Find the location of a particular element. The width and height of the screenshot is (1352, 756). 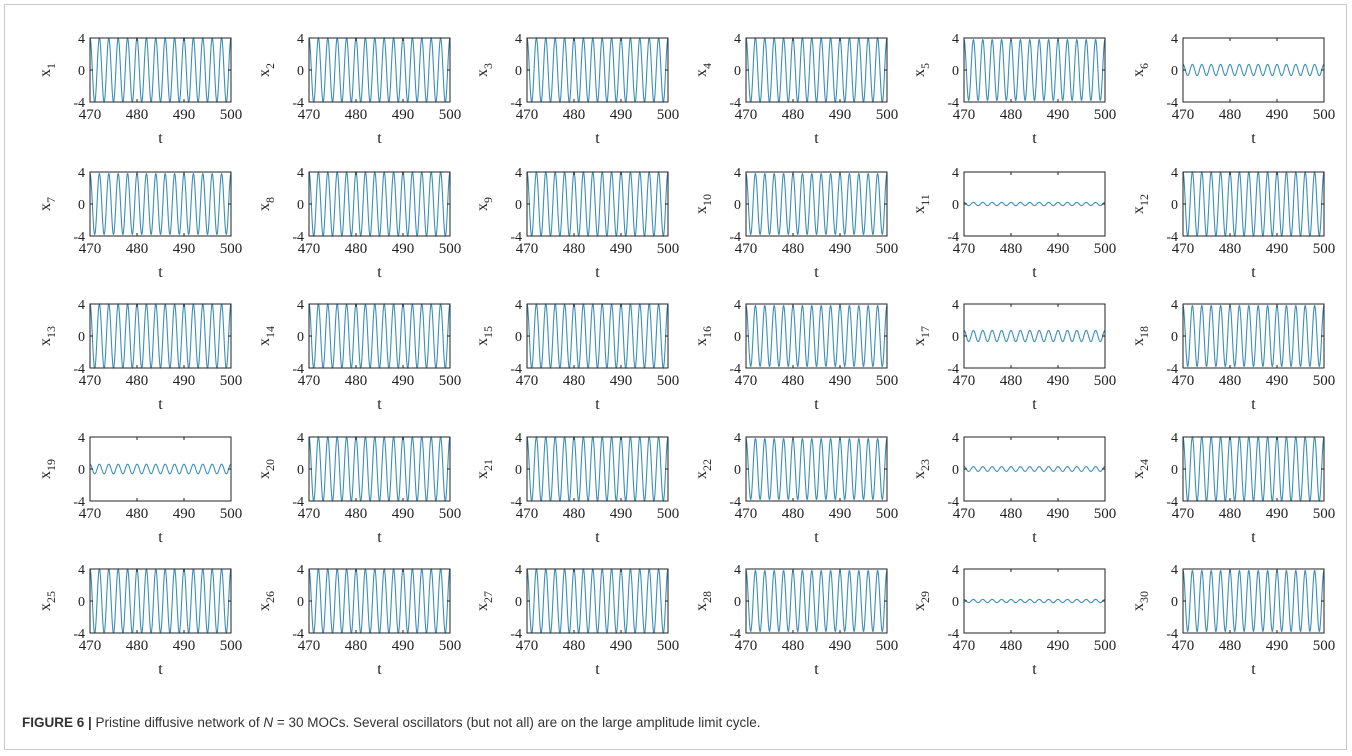

y-axis-label-subscript: 3 is located at coordinates (488, 66).